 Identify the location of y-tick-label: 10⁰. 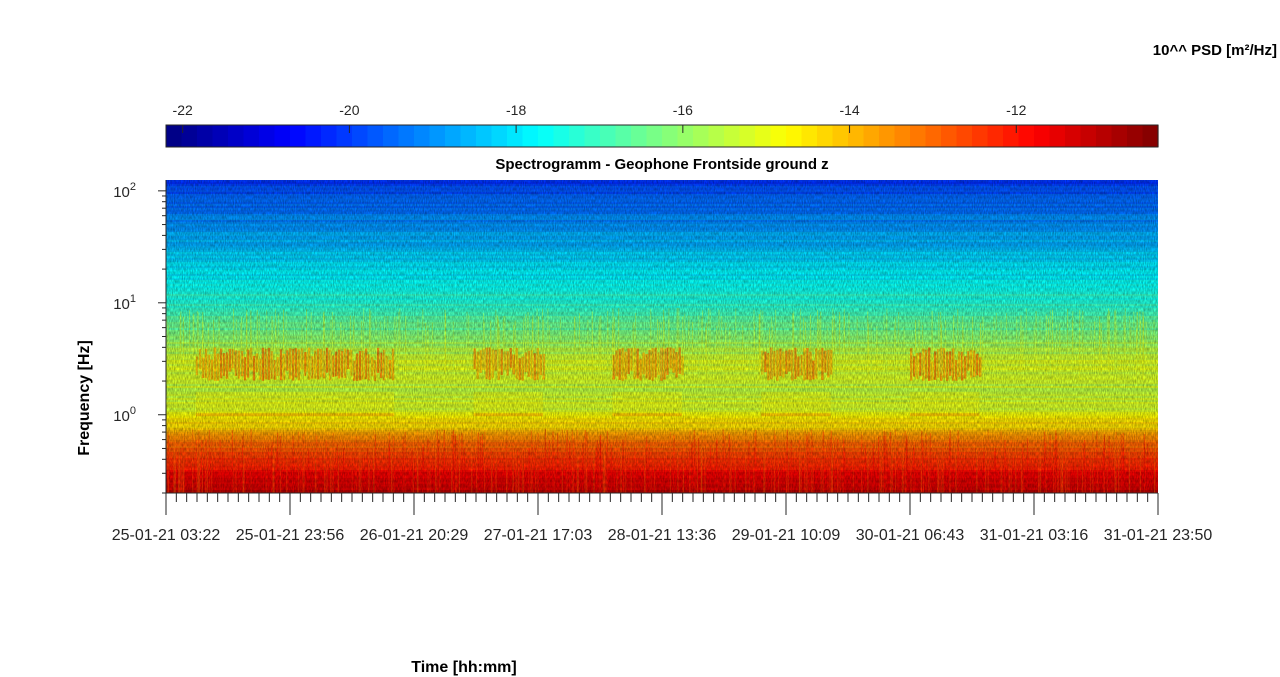
(124, 415).